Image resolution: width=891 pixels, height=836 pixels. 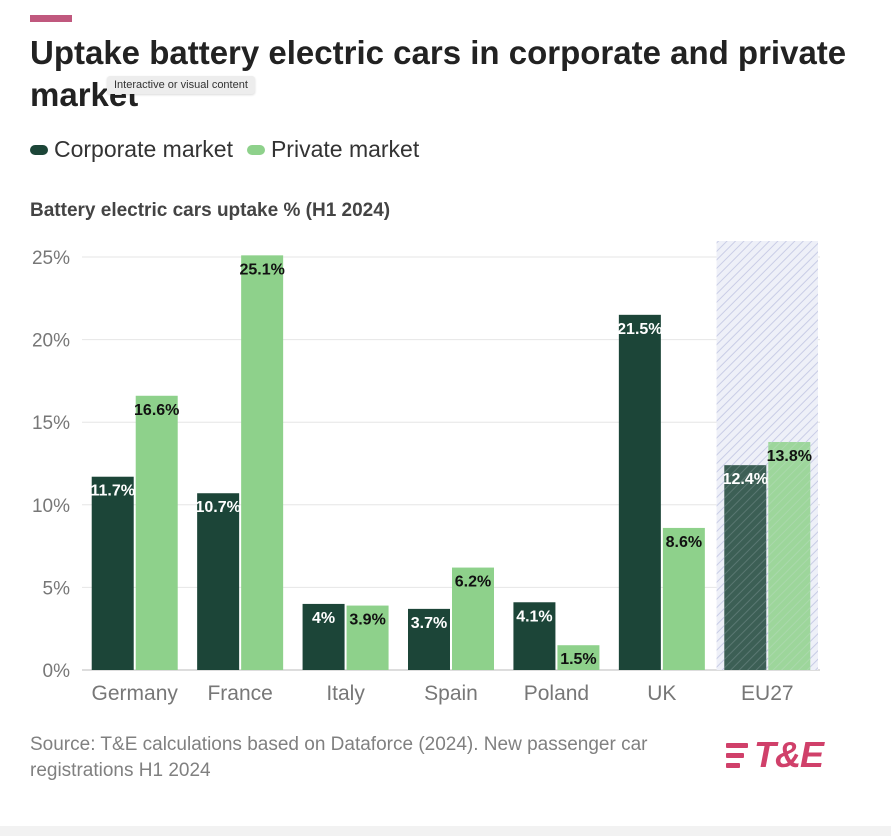 I want to click on data-label: 25.1%, so click(x=261, y=269).